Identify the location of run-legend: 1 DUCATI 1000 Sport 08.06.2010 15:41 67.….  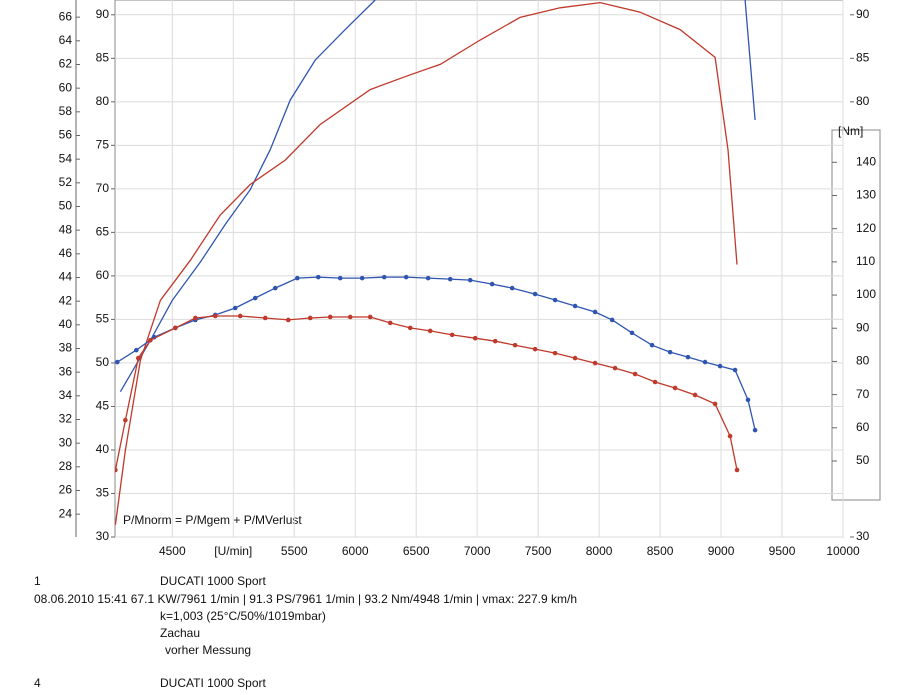
(305, 632).